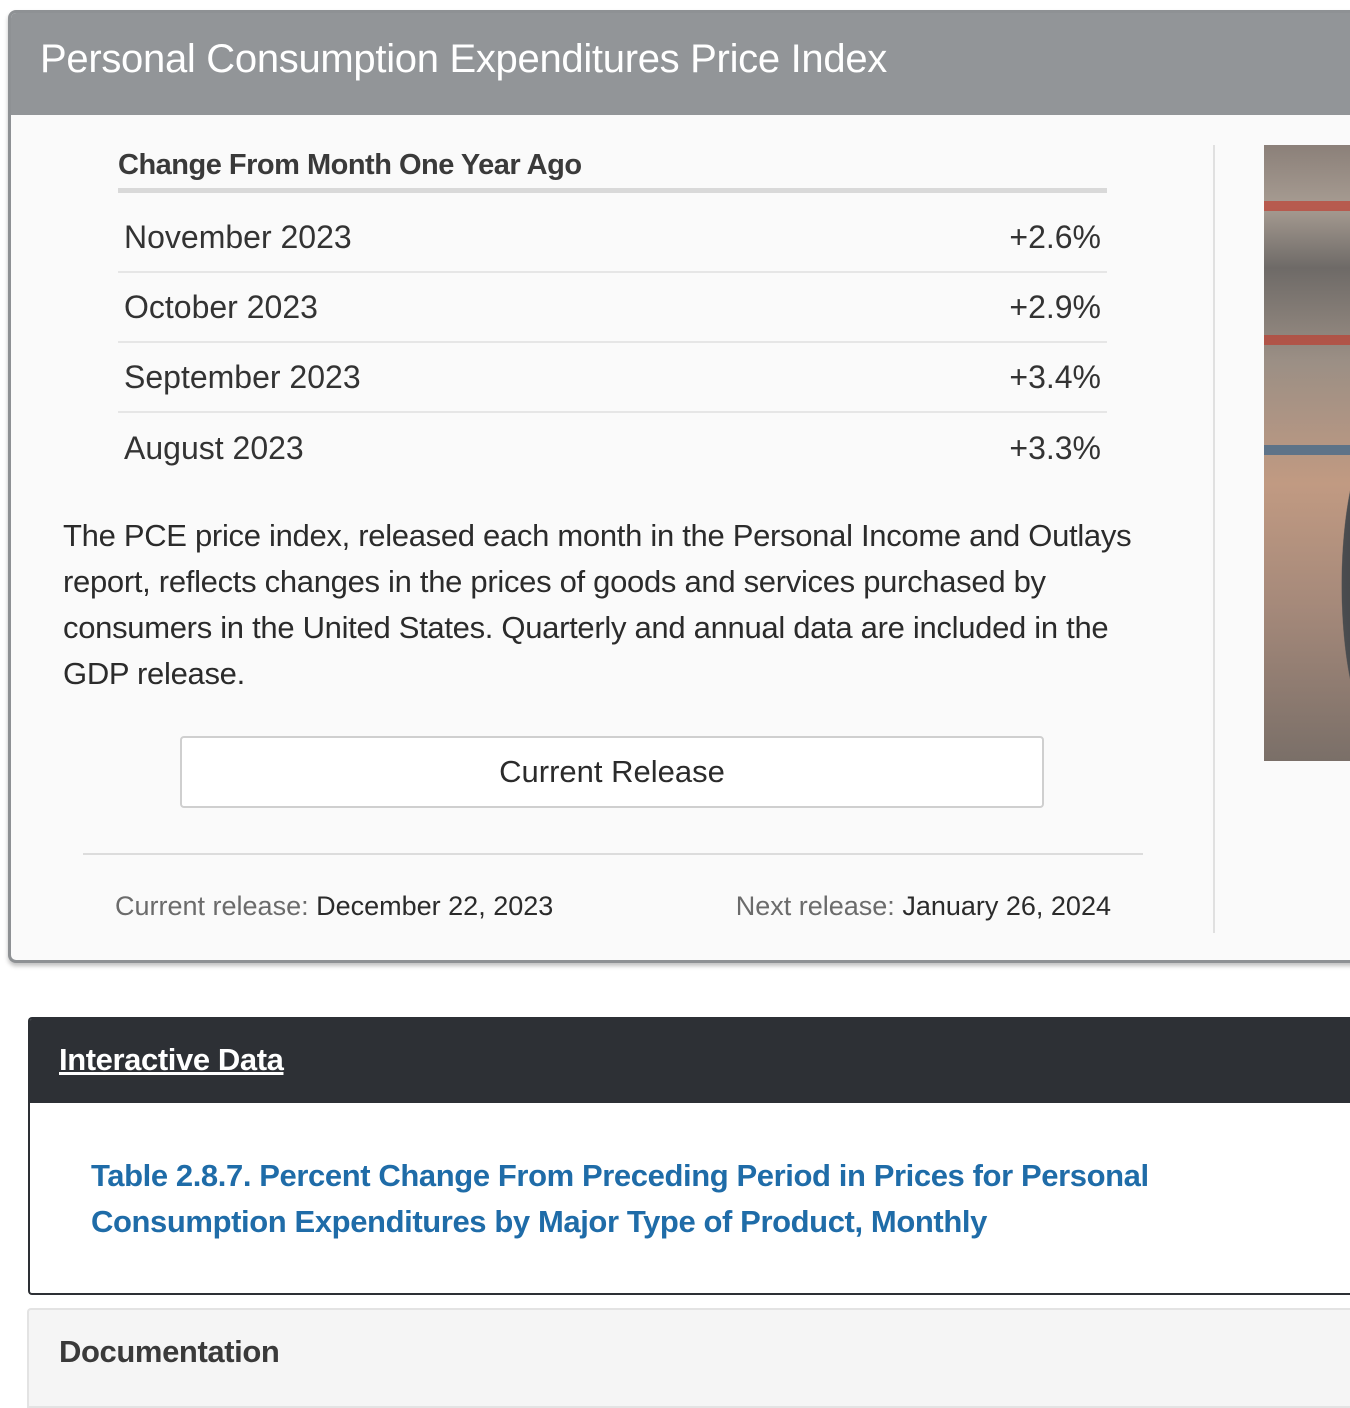 Image resolution: width=1350 pixels, height=1408 pixels. I want to click on change-row-month: November 2023, so click(238, 236).